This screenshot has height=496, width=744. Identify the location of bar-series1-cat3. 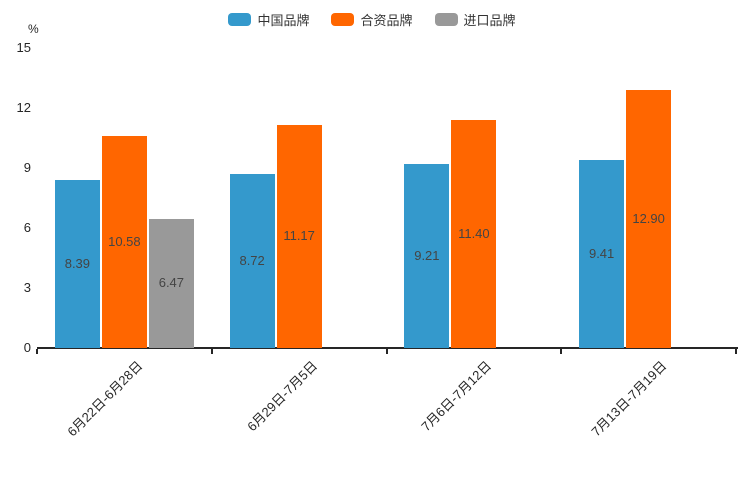
(649, 219).